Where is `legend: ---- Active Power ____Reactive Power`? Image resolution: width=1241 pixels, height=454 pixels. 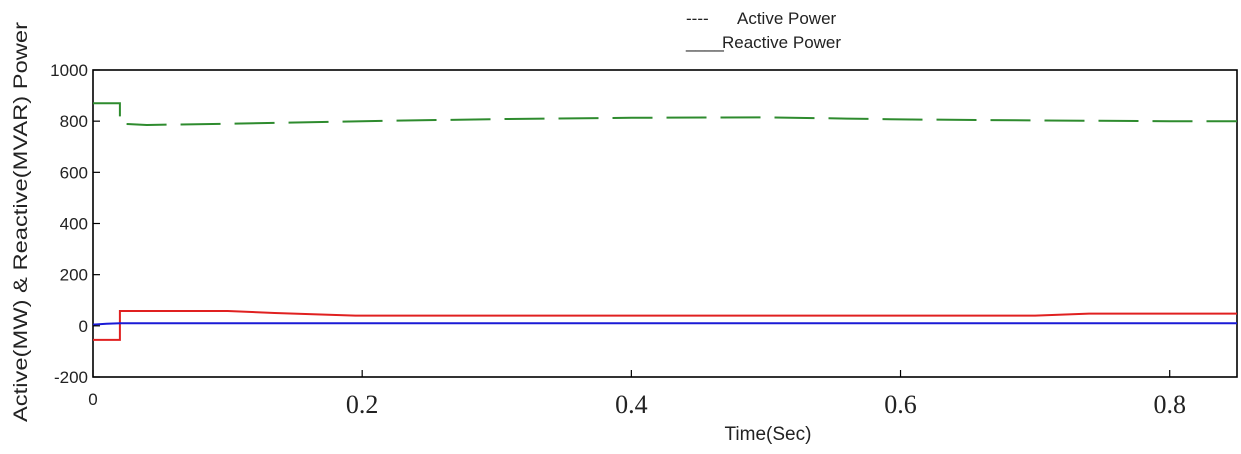 legend: ---- Active Power ____Reactive Power is located at coordinates (763, 30).